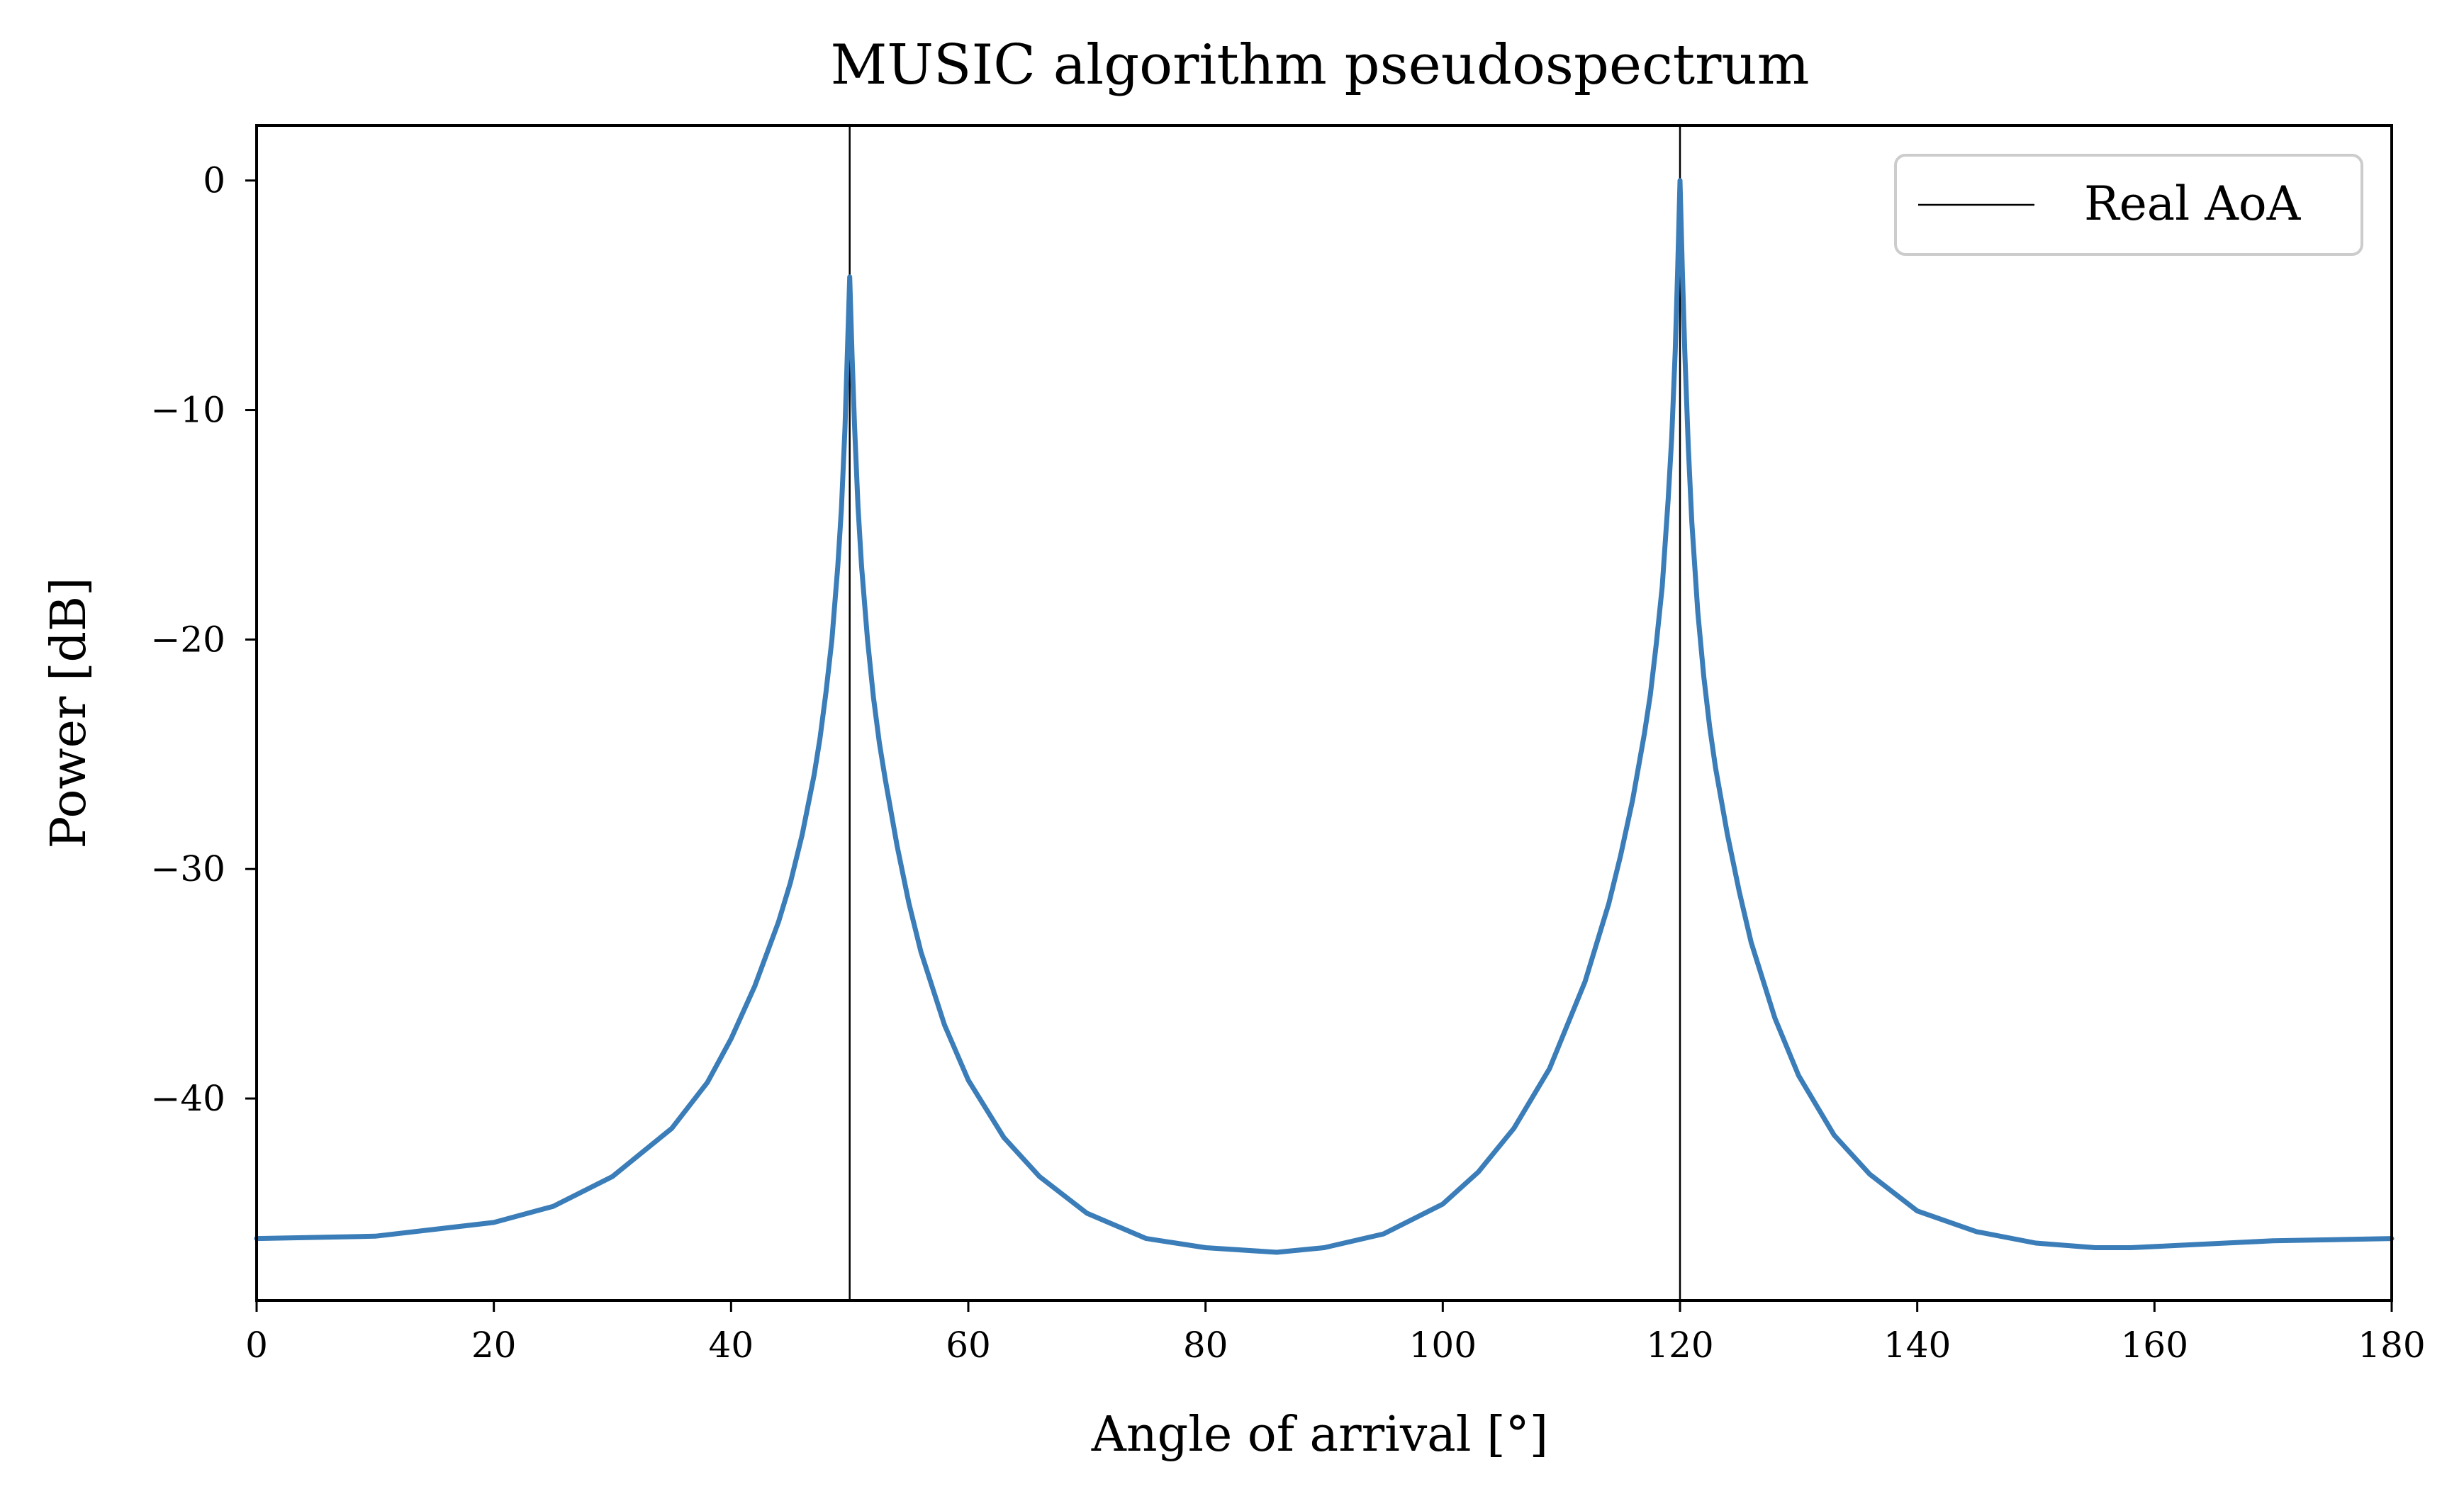  What do you see at coordinates (188, 411) in the screenshot?
I see `y-tick-label-1: −10` at bounding box center [188, 411].